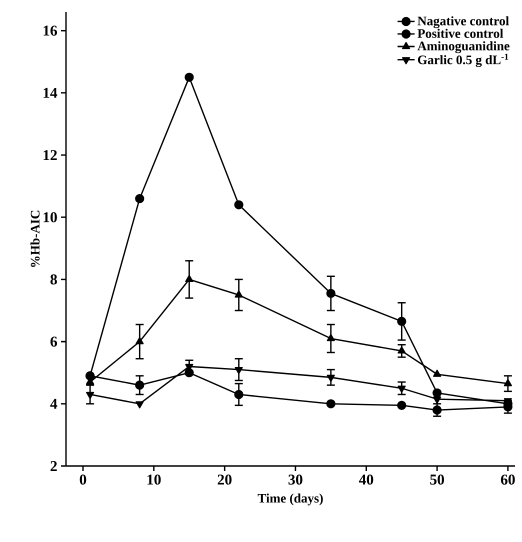 The width and height of the screenshot is (522, 542). I want to click on y-tick-label: 12, so click(50, 155).